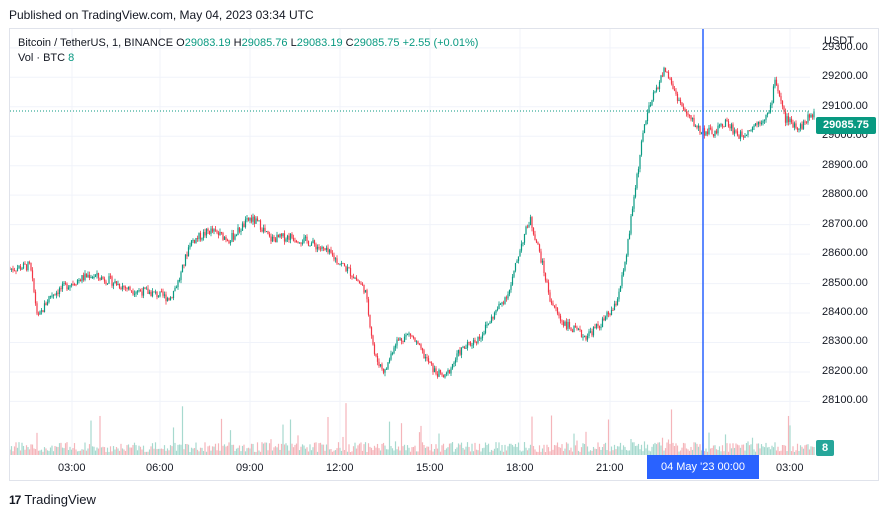 This screenshot has width=891, height=518. What do you see at coordinates (46, 58) in the screenshot?
I see `volume-legend: Vol · BTC 8` at bounding box center [46, 58].